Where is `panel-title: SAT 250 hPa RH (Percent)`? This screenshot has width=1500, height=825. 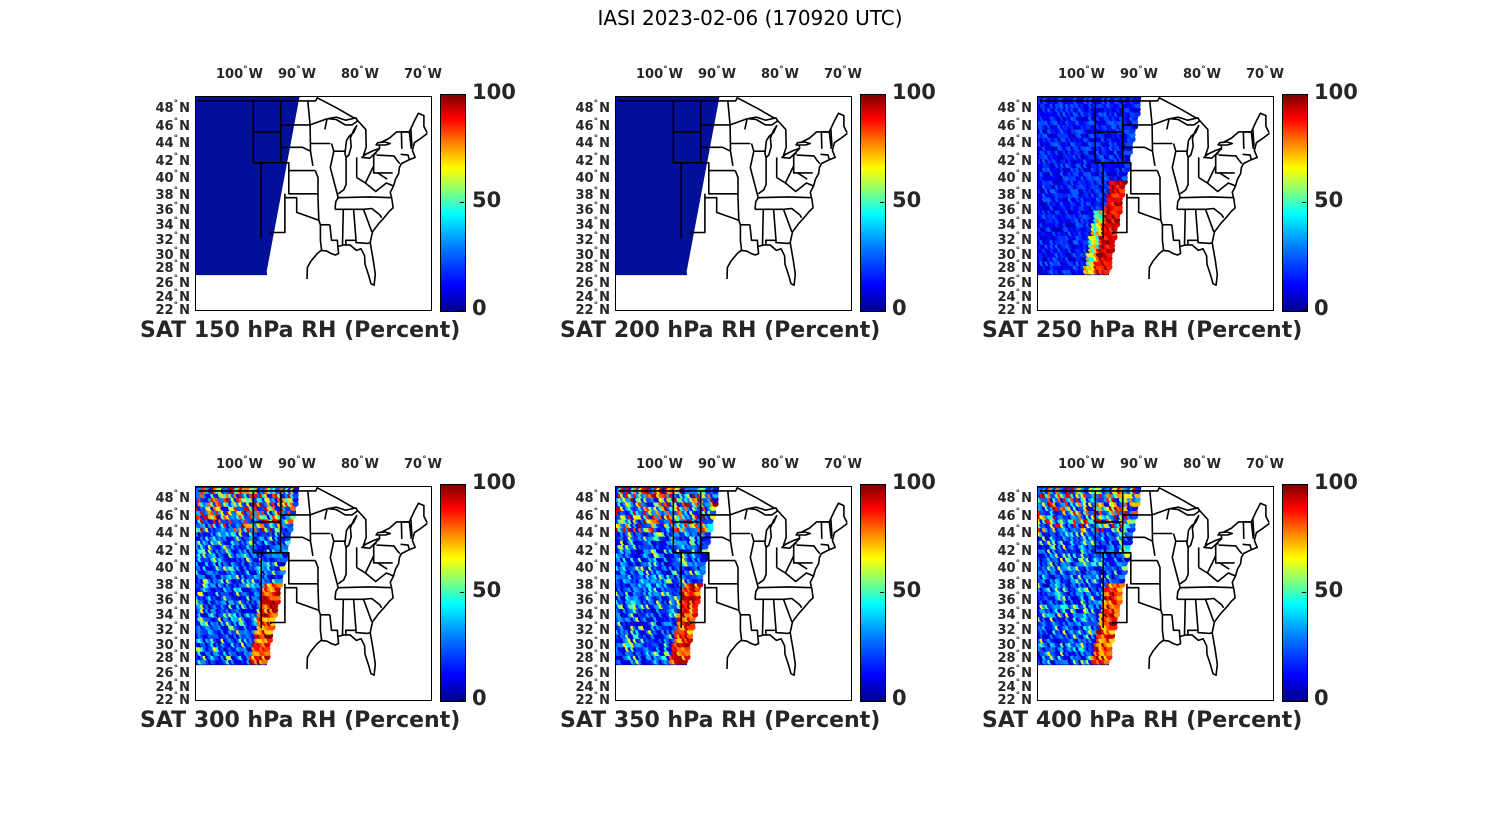 panel-title: SAT 250 hPa RH (Percent) is located at coordinates (1142, 330).